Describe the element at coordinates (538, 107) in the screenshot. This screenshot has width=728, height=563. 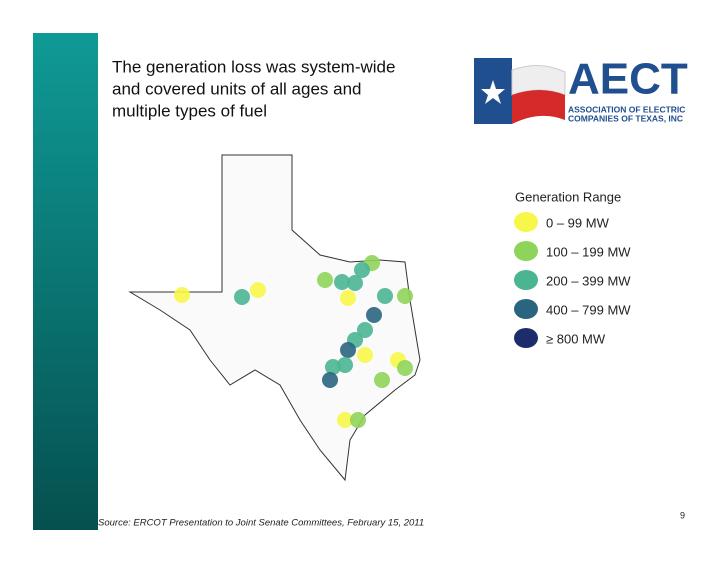
I see `flag-red` at that location.